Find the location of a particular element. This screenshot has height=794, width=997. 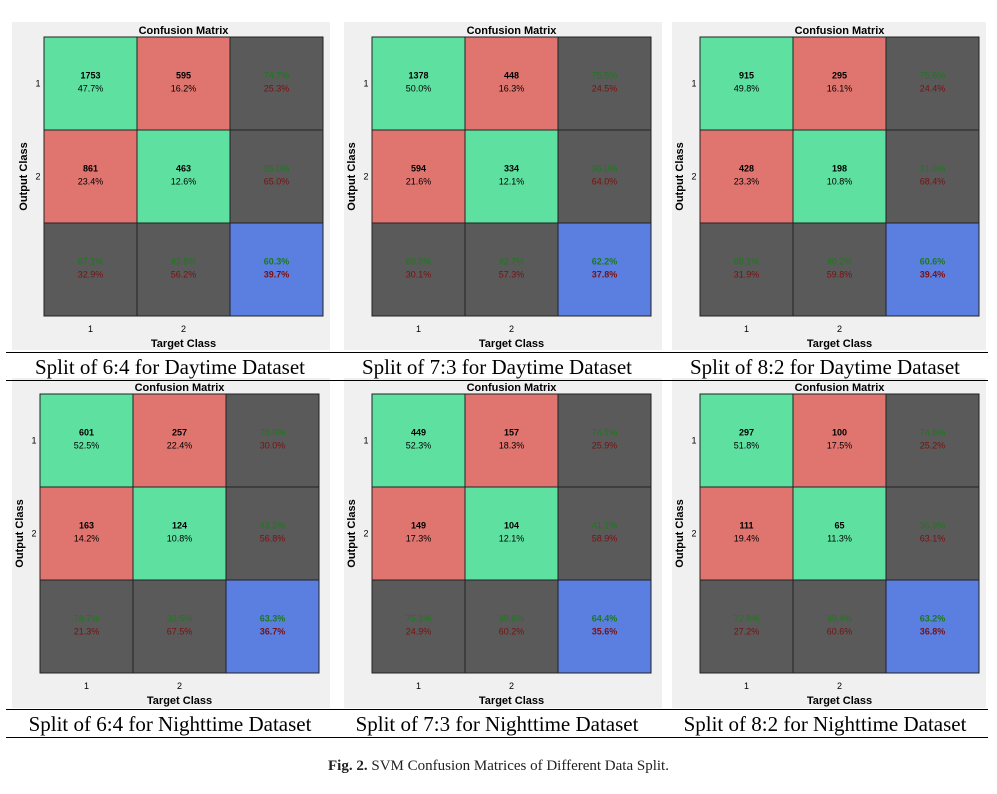

cell-count: 595 is located at coordinates (183, 76).